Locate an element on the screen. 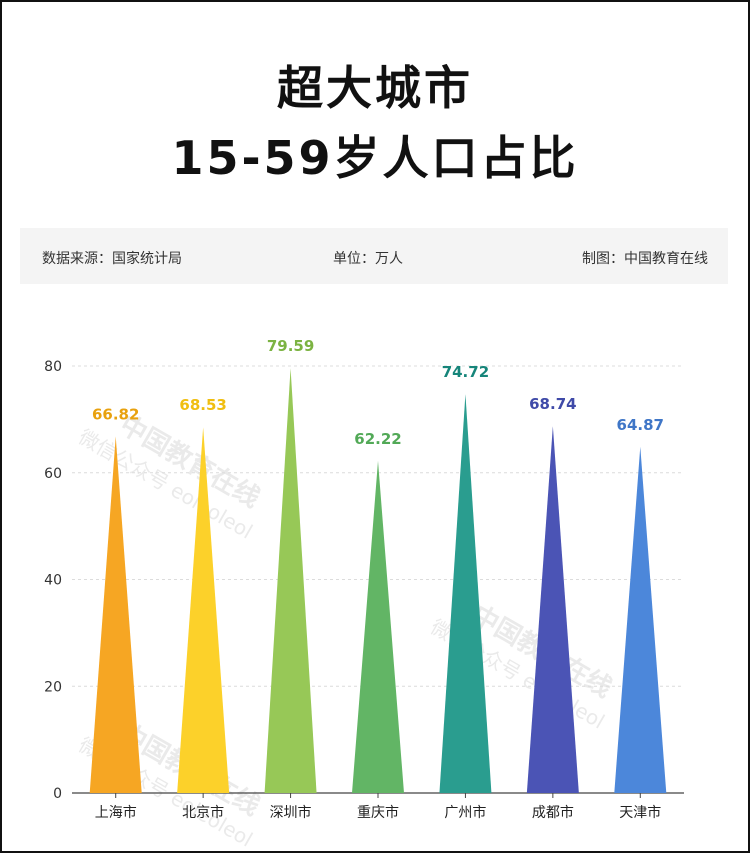  data-label: 68.74 is located at coordinates (552, 404).